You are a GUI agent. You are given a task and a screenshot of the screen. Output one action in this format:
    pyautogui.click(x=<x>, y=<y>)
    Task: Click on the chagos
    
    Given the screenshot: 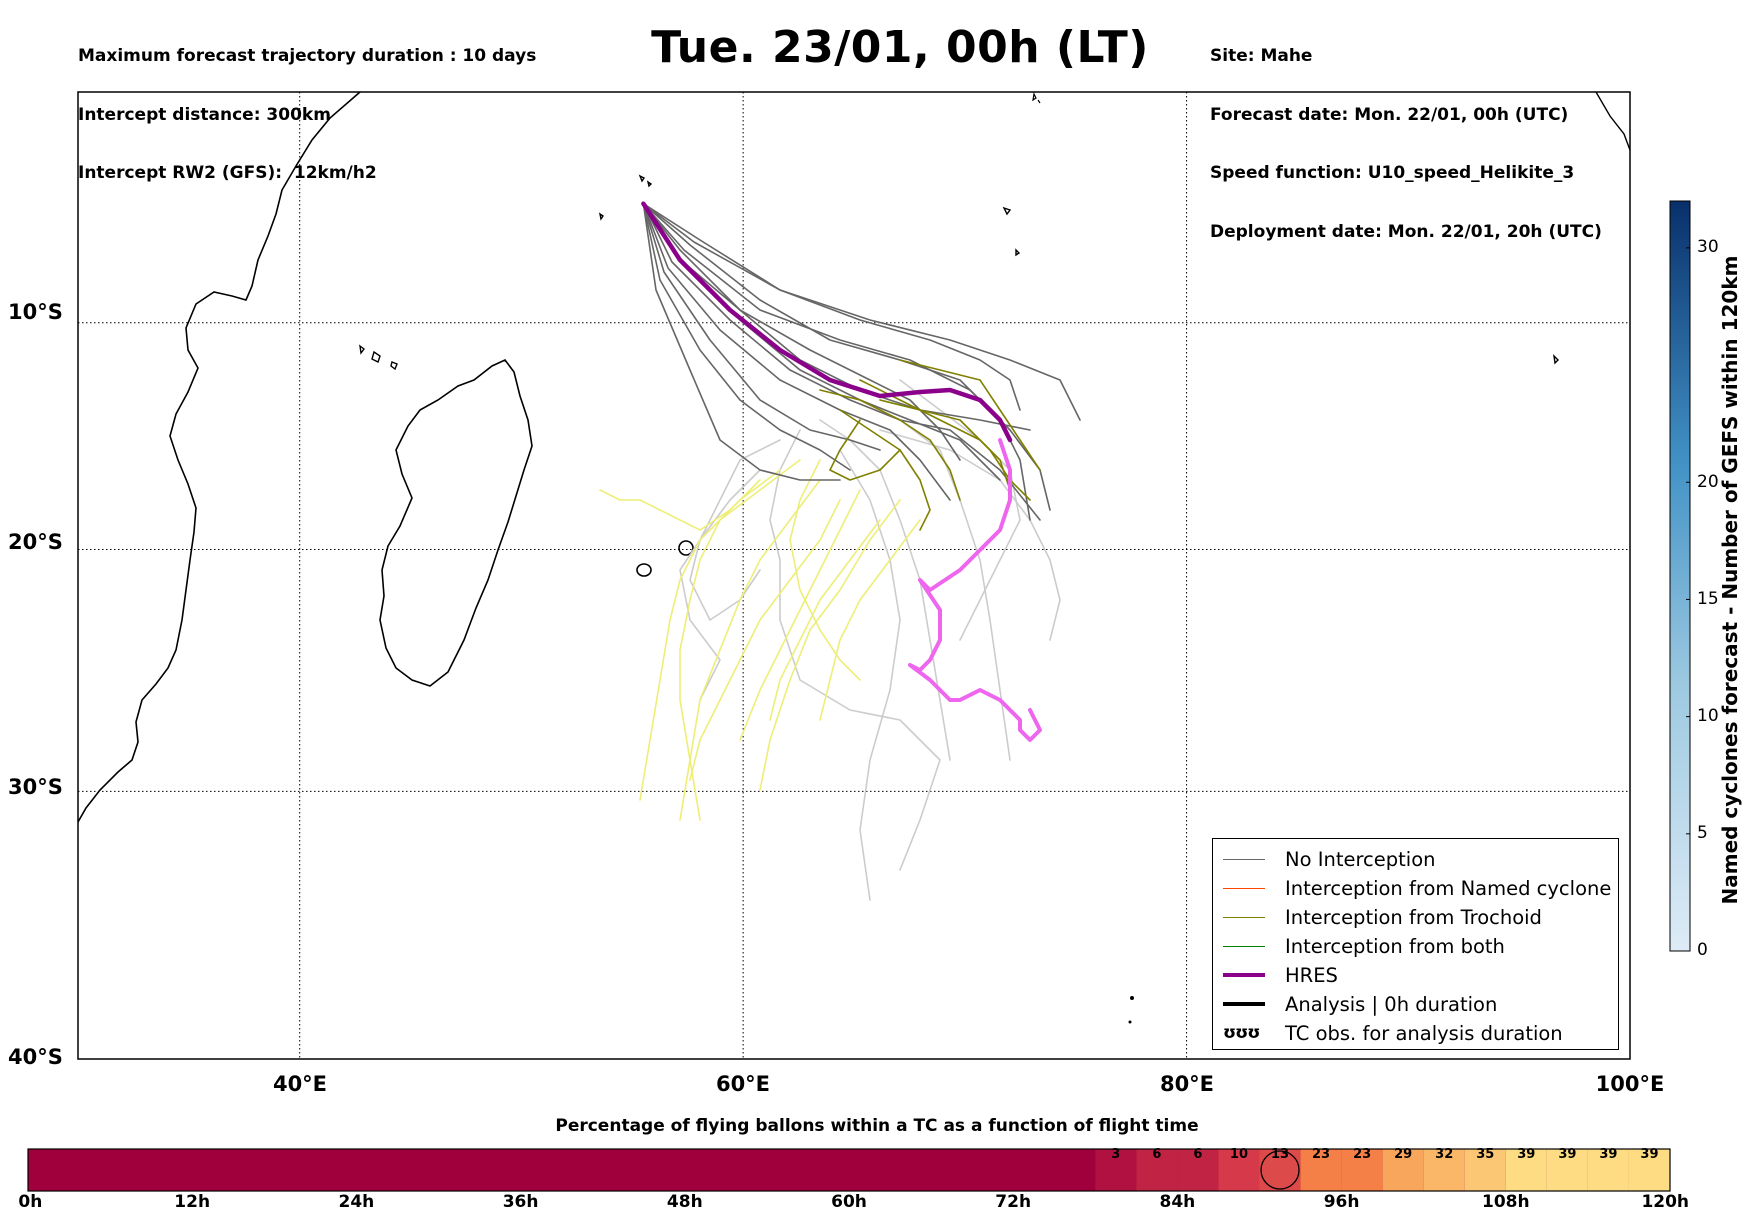 What is the action you would take?
    pyautogui.click(x=1011, y=231)
    